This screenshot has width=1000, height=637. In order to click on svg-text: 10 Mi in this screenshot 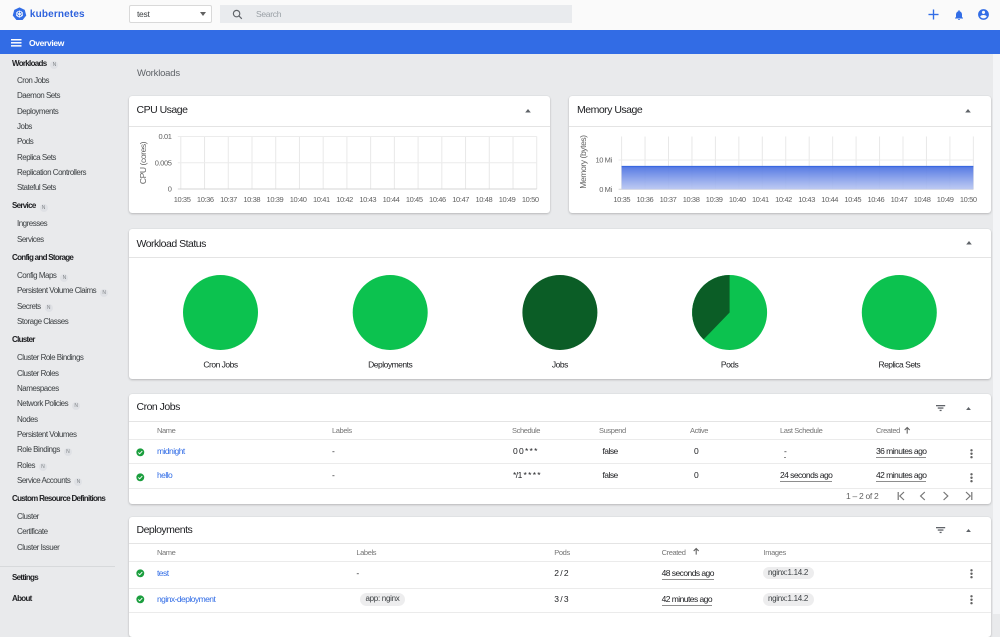, I will do `click(603, 160)`.